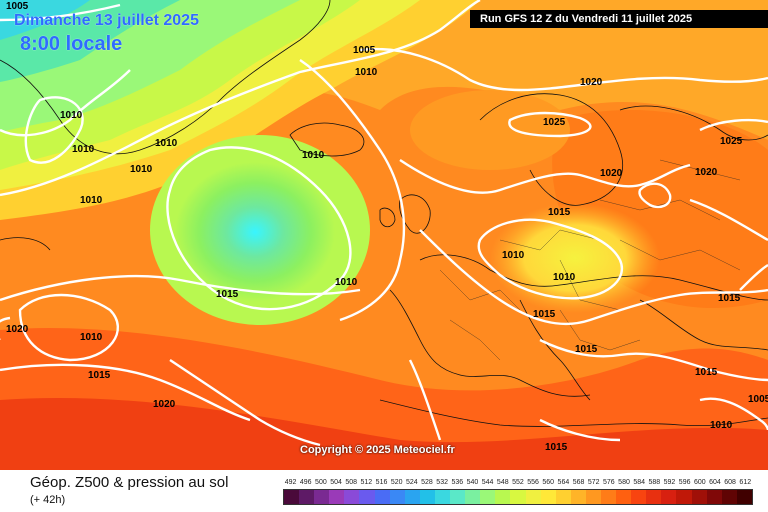 The image size is (768, 512). I want to click on scale-label: 572, so click(593, 482).